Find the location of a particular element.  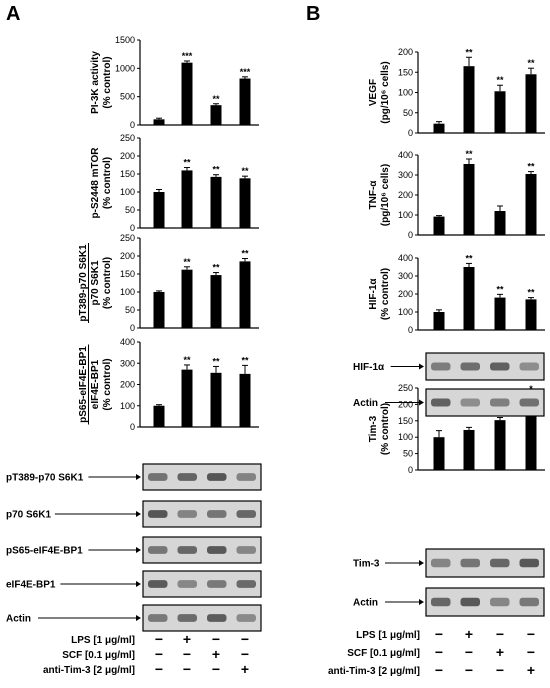

y-tick-label: 50 is located at coordinates (130, 310).